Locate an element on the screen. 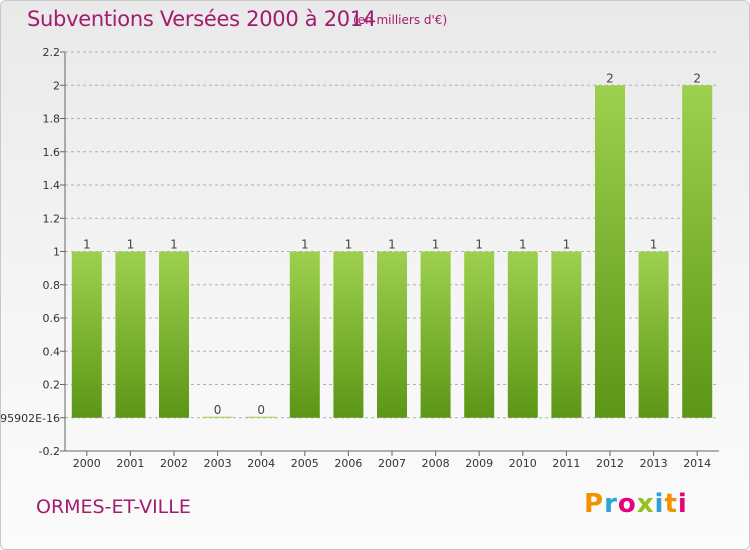 The width and height of the screenshot is (750, 550). y-tick-label: 1.6 is located at coordinates (52, 152).